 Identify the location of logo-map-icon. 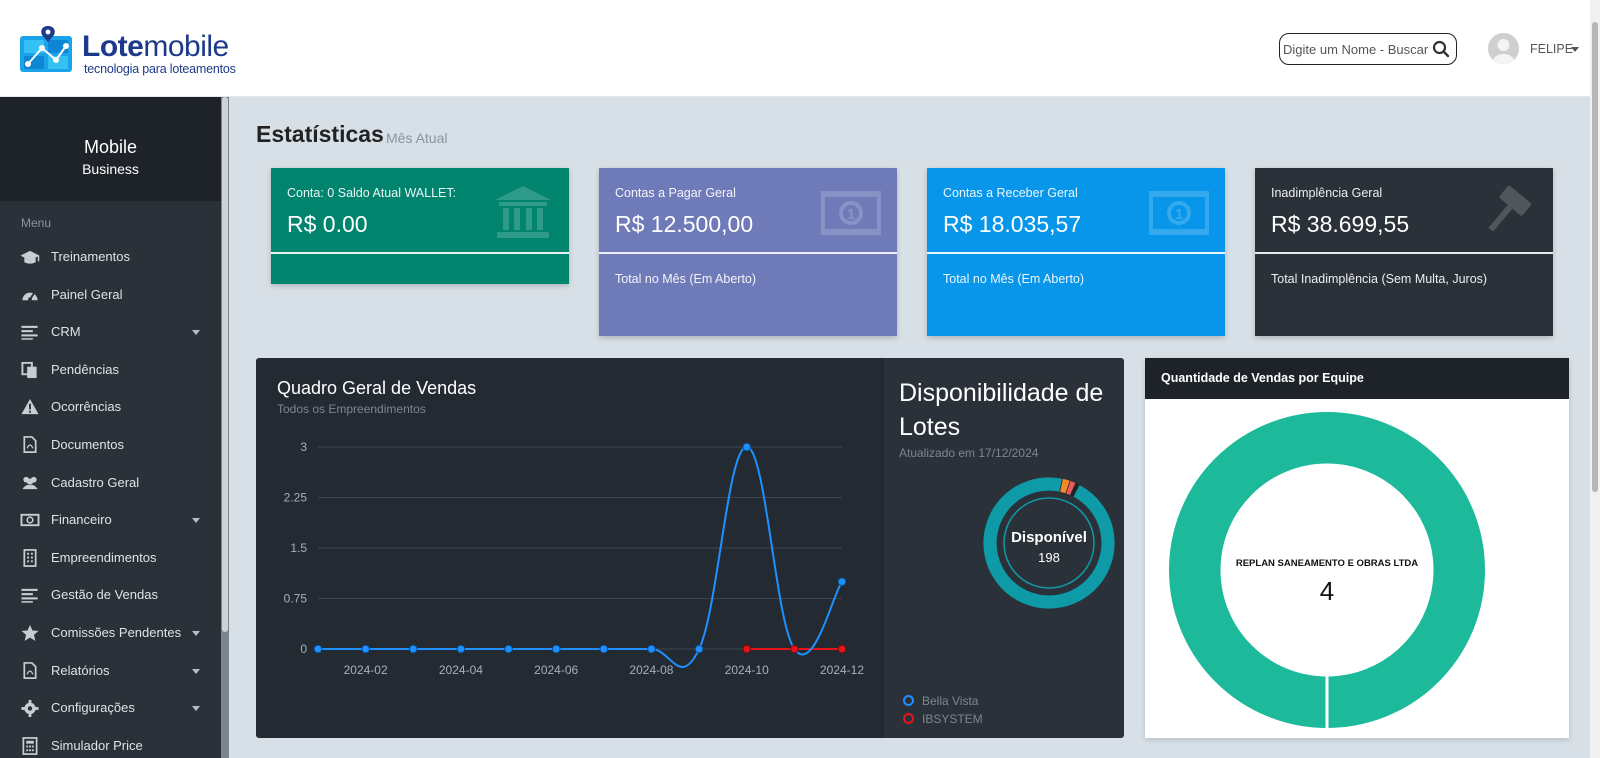
(46, 49).